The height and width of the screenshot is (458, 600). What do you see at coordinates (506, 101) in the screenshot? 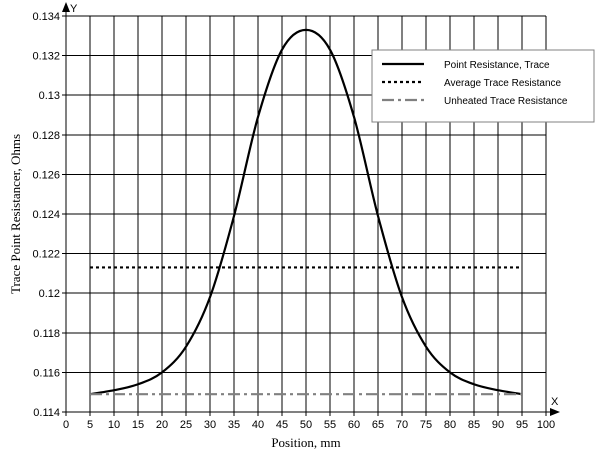
I see `legend-label-3: Unheated Trace Resistance` at bounding box center [506, 101].